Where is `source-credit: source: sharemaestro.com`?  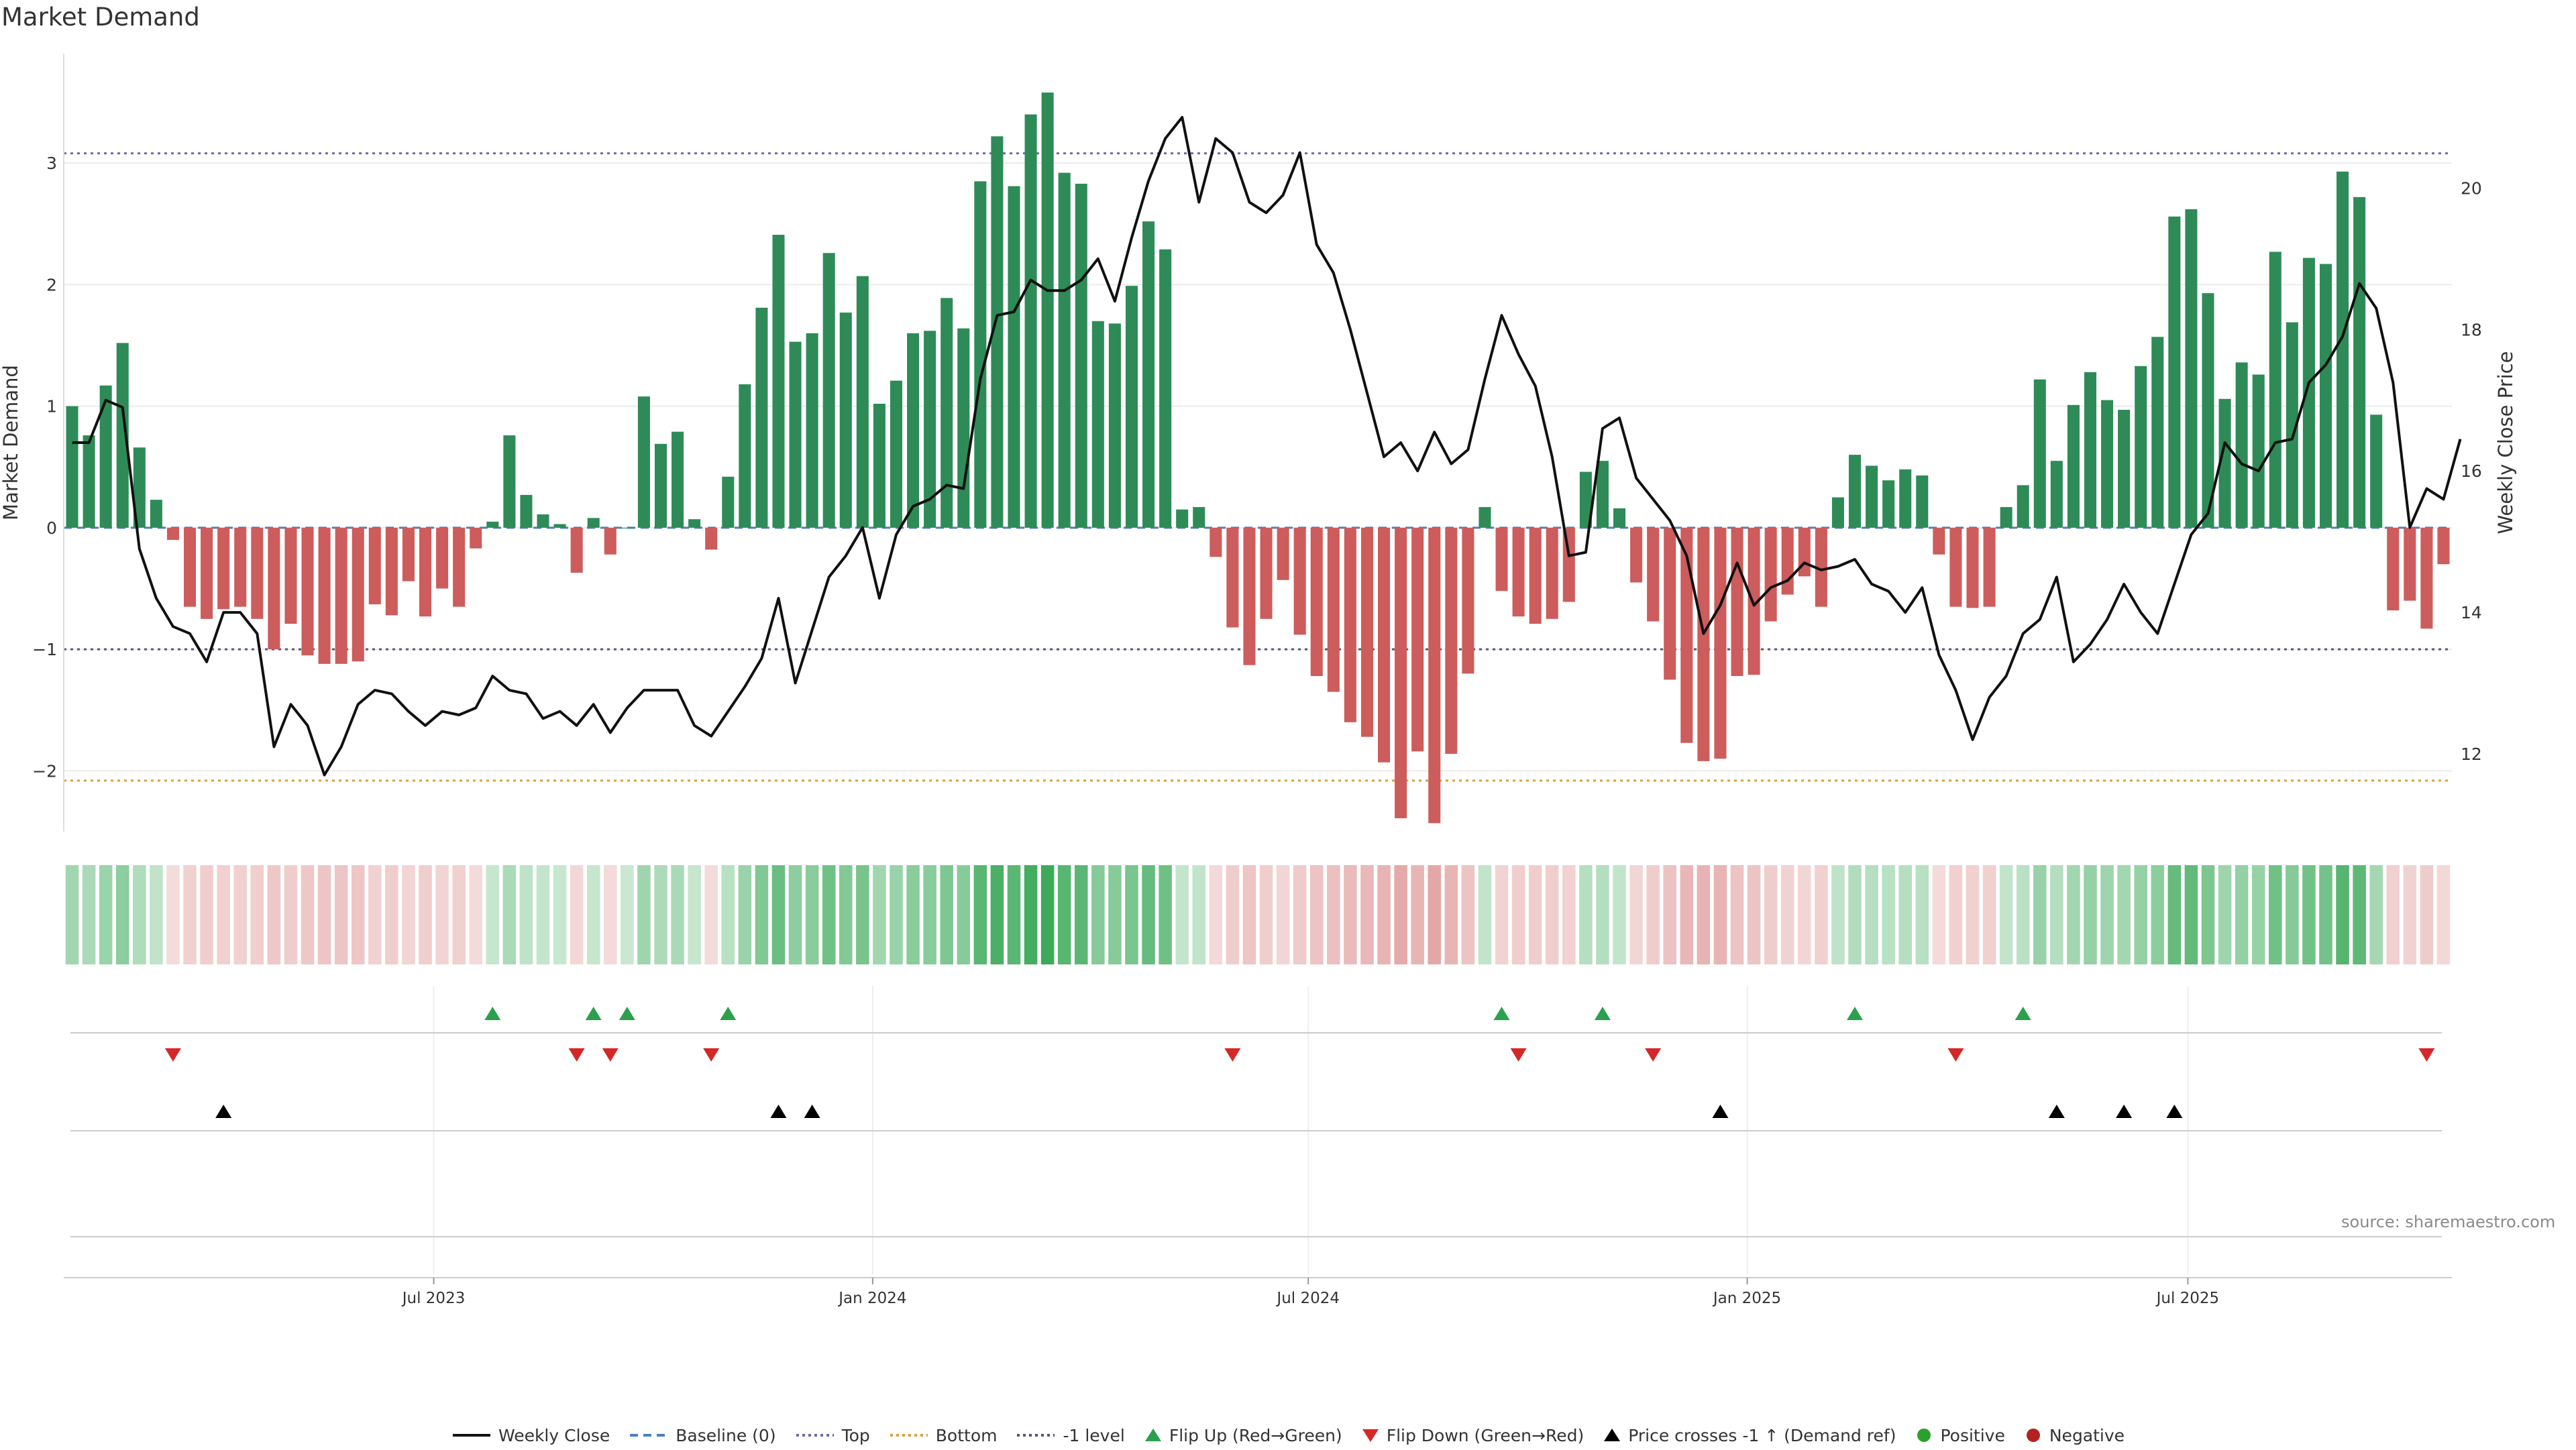
source-credit: source: sharemaestro.com is located at coordinates (2448, 1222).